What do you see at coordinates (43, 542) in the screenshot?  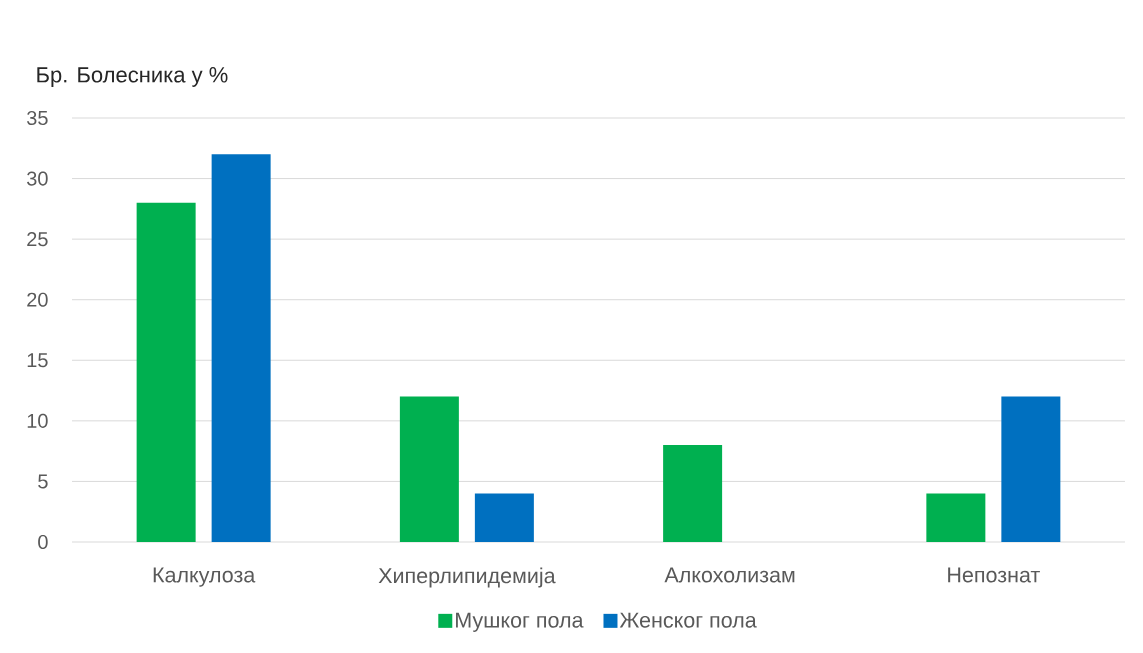 I see `y-tick-label: 0` at bounding box center [43, 542].